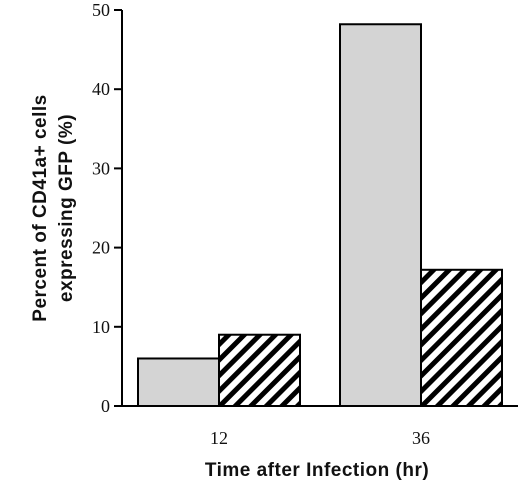 This screenshot has width=520, height=499. What do you see at coordinates (101, 168) in the screenshot?
I see `y-tick-label: 30` at bounding box center [101, 168].